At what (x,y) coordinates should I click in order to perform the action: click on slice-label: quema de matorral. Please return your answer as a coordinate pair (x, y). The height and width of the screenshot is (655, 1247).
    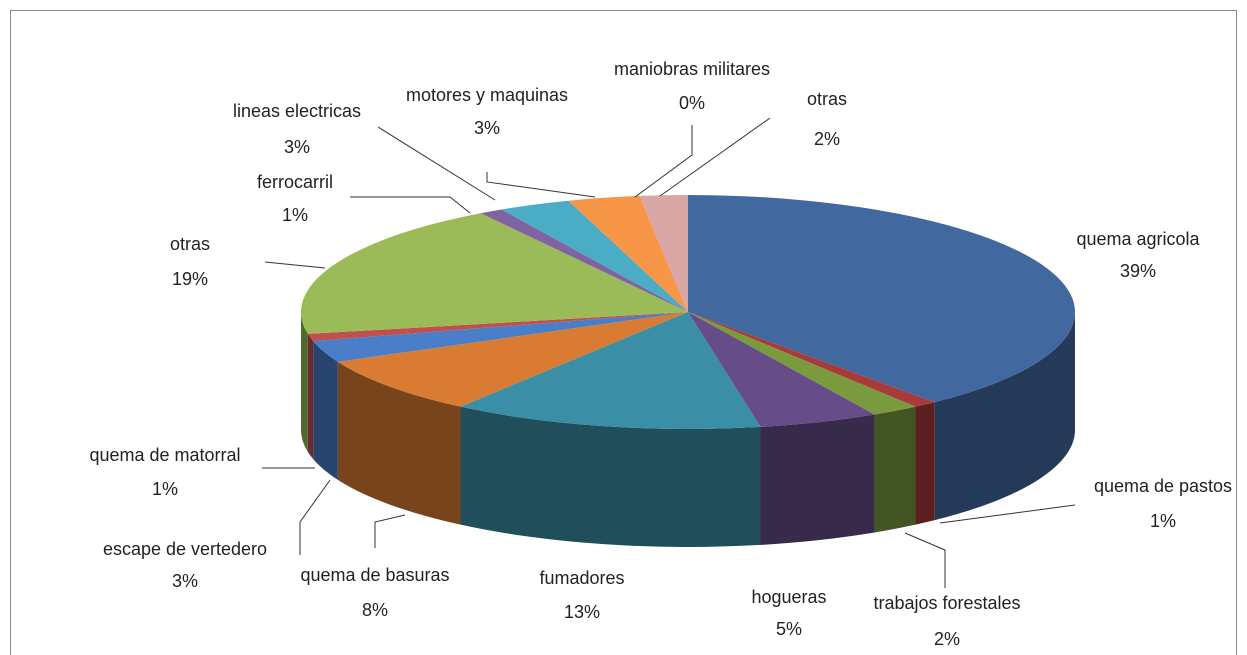
    Looking at the image, I should click on (164, 455).